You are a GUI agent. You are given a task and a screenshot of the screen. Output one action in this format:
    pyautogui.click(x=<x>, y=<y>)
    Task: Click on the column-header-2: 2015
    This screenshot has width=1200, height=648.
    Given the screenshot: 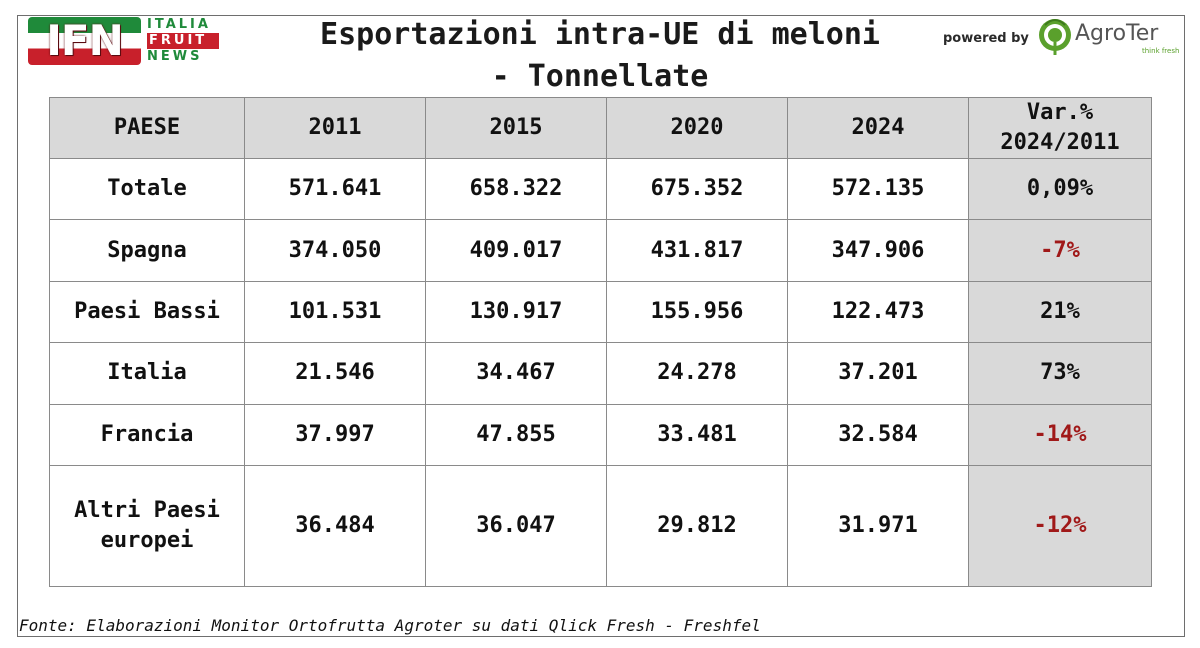 What is the action you would take?
    pyautogui.click(x=516, y=128)
    